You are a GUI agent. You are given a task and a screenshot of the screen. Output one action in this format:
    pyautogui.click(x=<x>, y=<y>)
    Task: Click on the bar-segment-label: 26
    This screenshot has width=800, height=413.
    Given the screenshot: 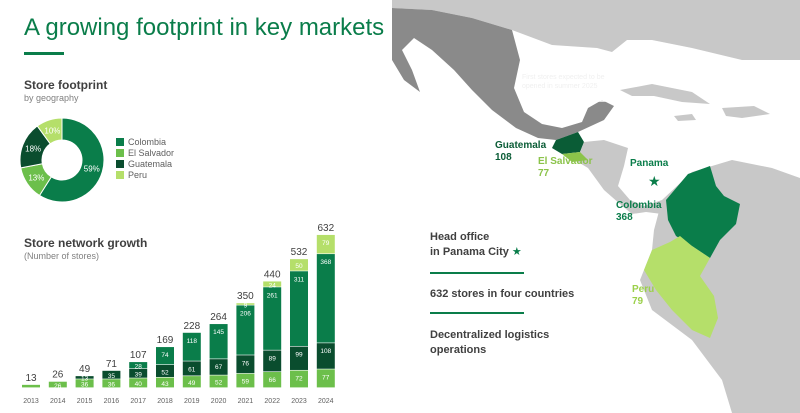 What is the action you would take?
    pyautogui.click(x=58, y=386)
    